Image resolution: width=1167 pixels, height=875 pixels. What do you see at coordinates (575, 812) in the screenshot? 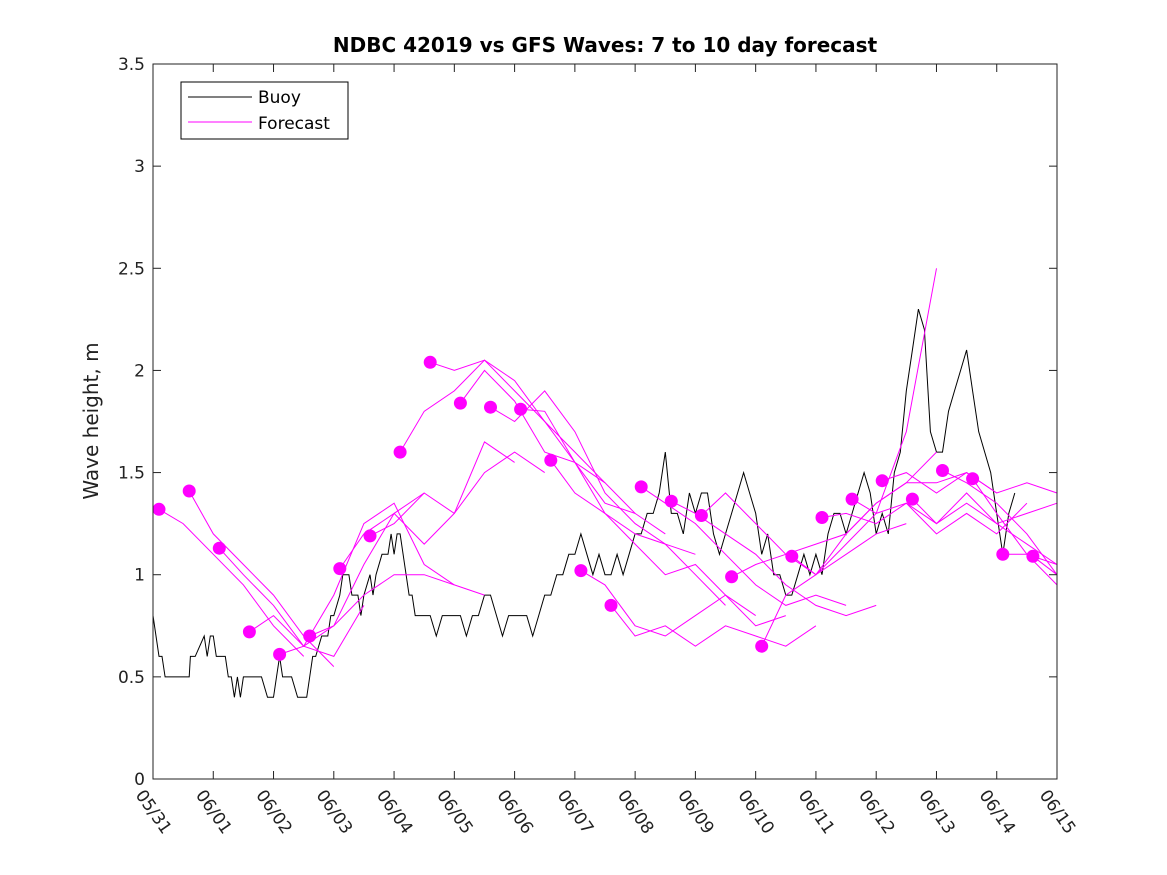
I see `x-tick-label: 06/07` at bounding box center [575, 812].